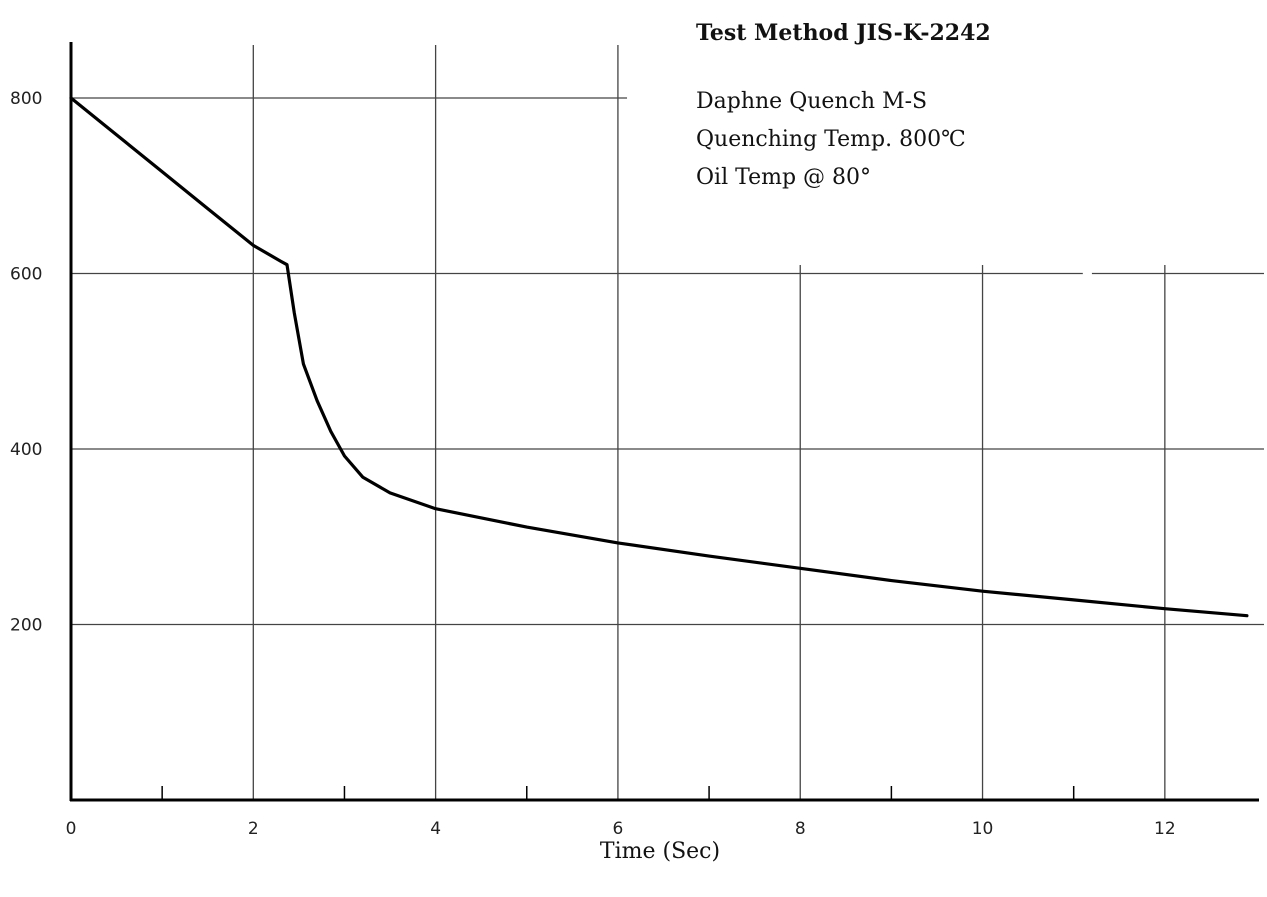 The height and width of the screenshot is (897, 1267). I want to click on x-tick-label-4: 4, so click(435, 829).